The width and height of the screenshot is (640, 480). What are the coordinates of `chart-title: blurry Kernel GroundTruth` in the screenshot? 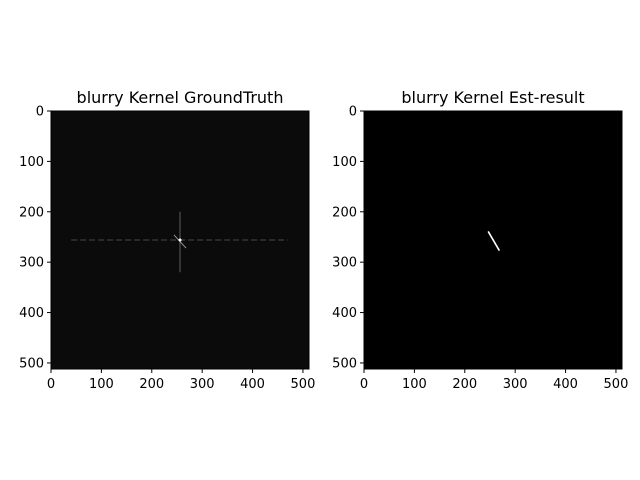 It's located at (180, 97).